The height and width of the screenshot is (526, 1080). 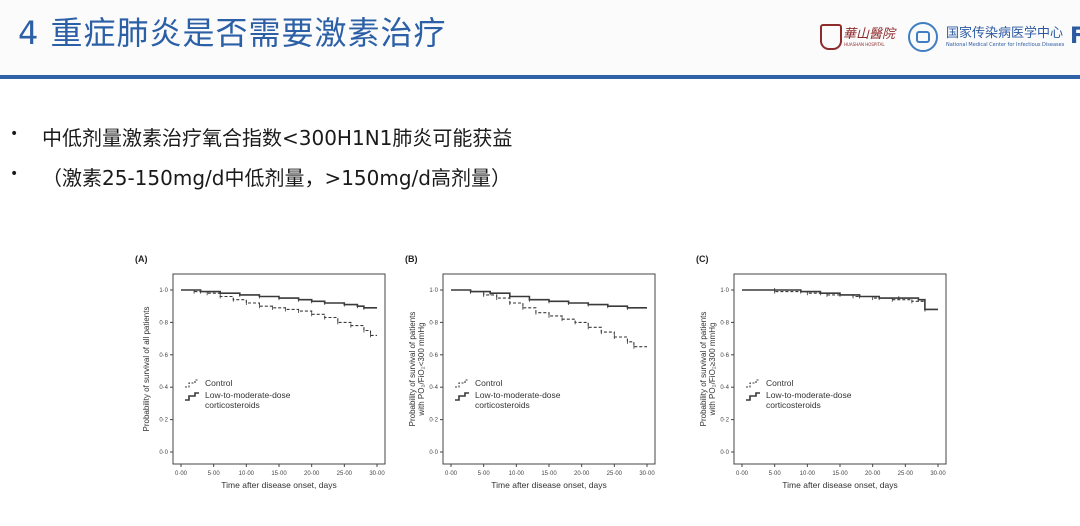 What do you see at coordinates (864, 44) in the screenshot?
I see `huashan-logo-en: HUASHAN HOSPITAL` at bounding box center [864, 44].